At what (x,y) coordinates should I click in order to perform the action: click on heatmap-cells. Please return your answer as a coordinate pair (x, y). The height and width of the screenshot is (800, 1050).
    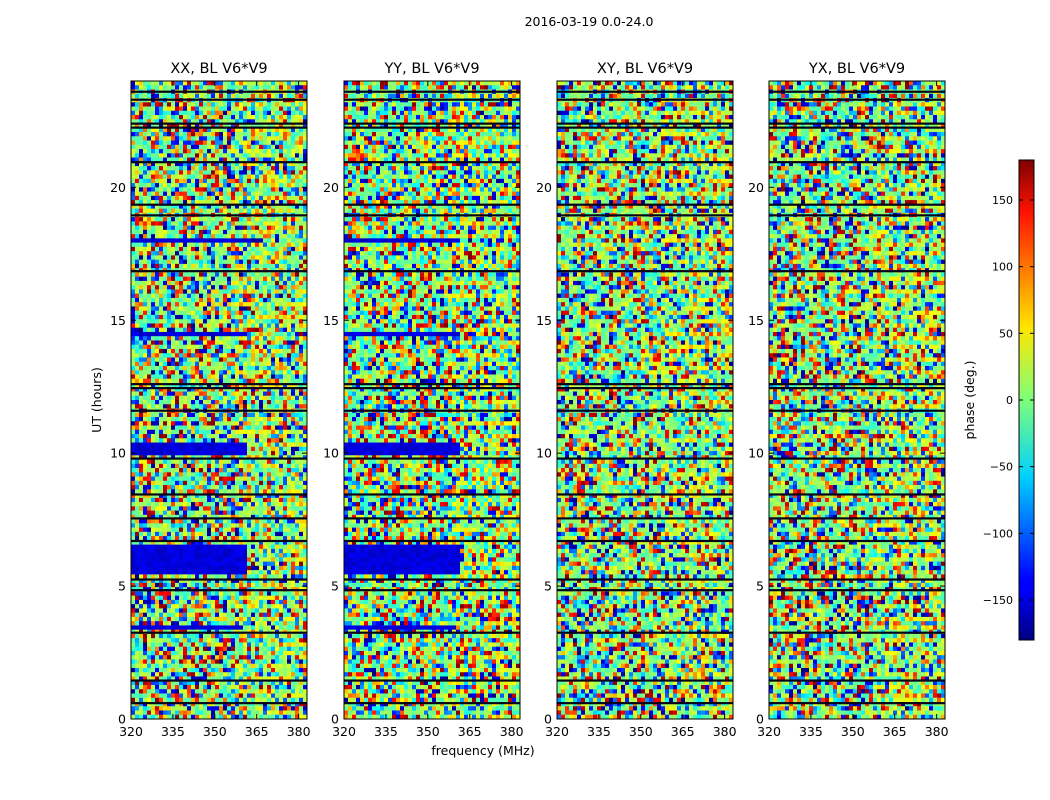
    Looking at the image, I should click on (219, 400).